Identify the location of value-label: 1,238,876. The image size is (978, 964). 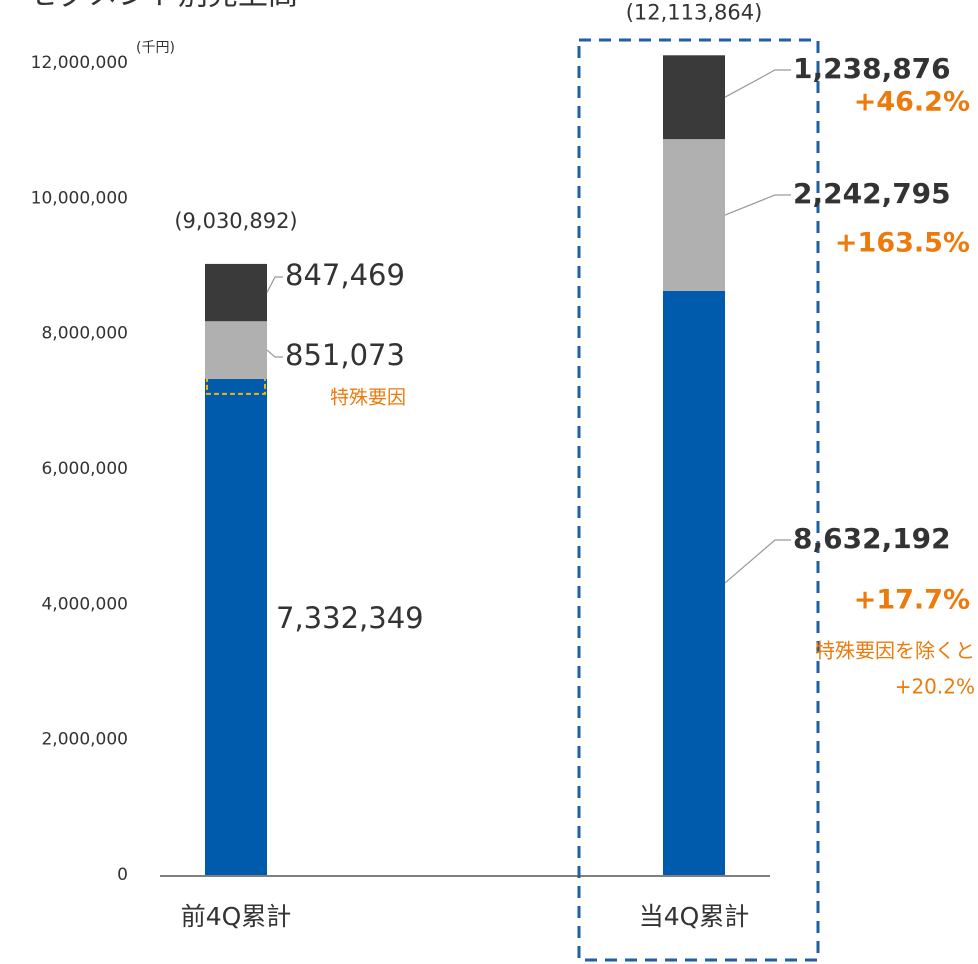
(872, 68).